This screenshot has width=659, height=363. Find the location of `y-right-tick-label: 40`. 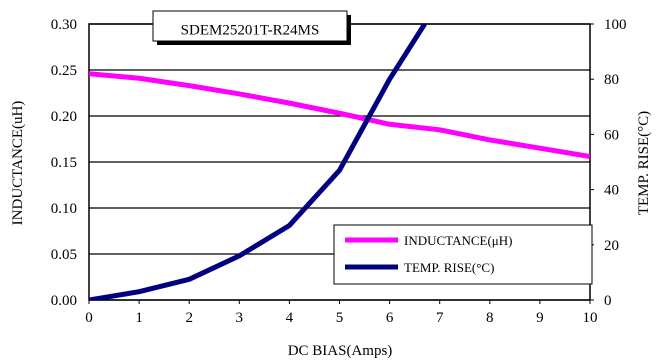

y-right-tick-label: 40 is located at coordinates (611, 191).